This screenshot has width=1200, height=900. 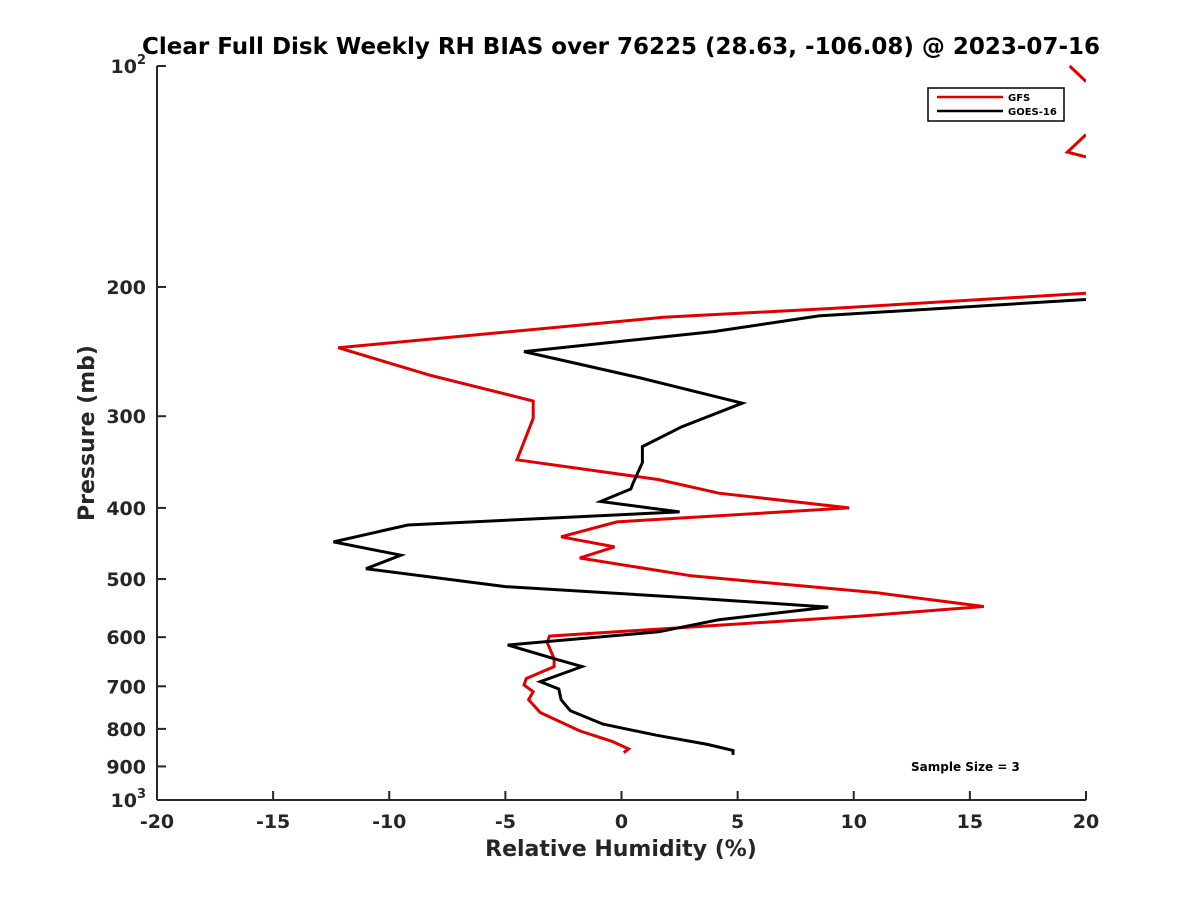 What do you see at coordinates (126, 638) in the screenshot?
I see `y-tick-label: 600` at bounding box center [126, 638].